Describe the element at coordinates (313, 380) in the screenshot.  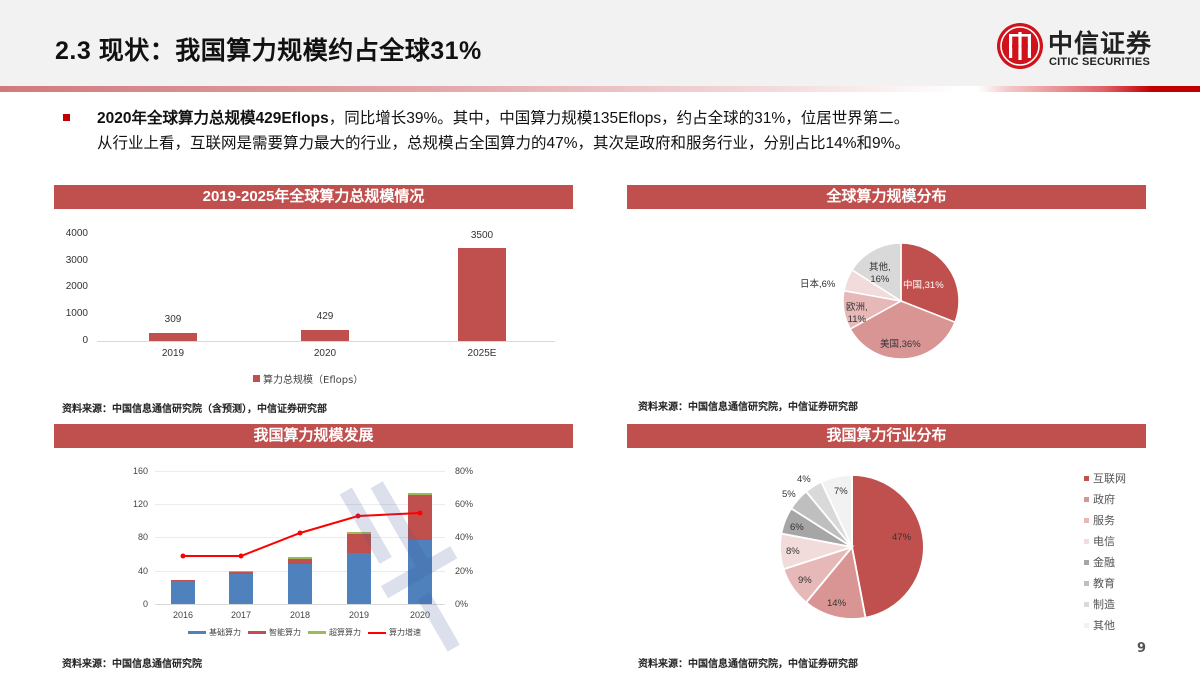
I see `legend-label: 算力总规模（Eflops）` at that location.